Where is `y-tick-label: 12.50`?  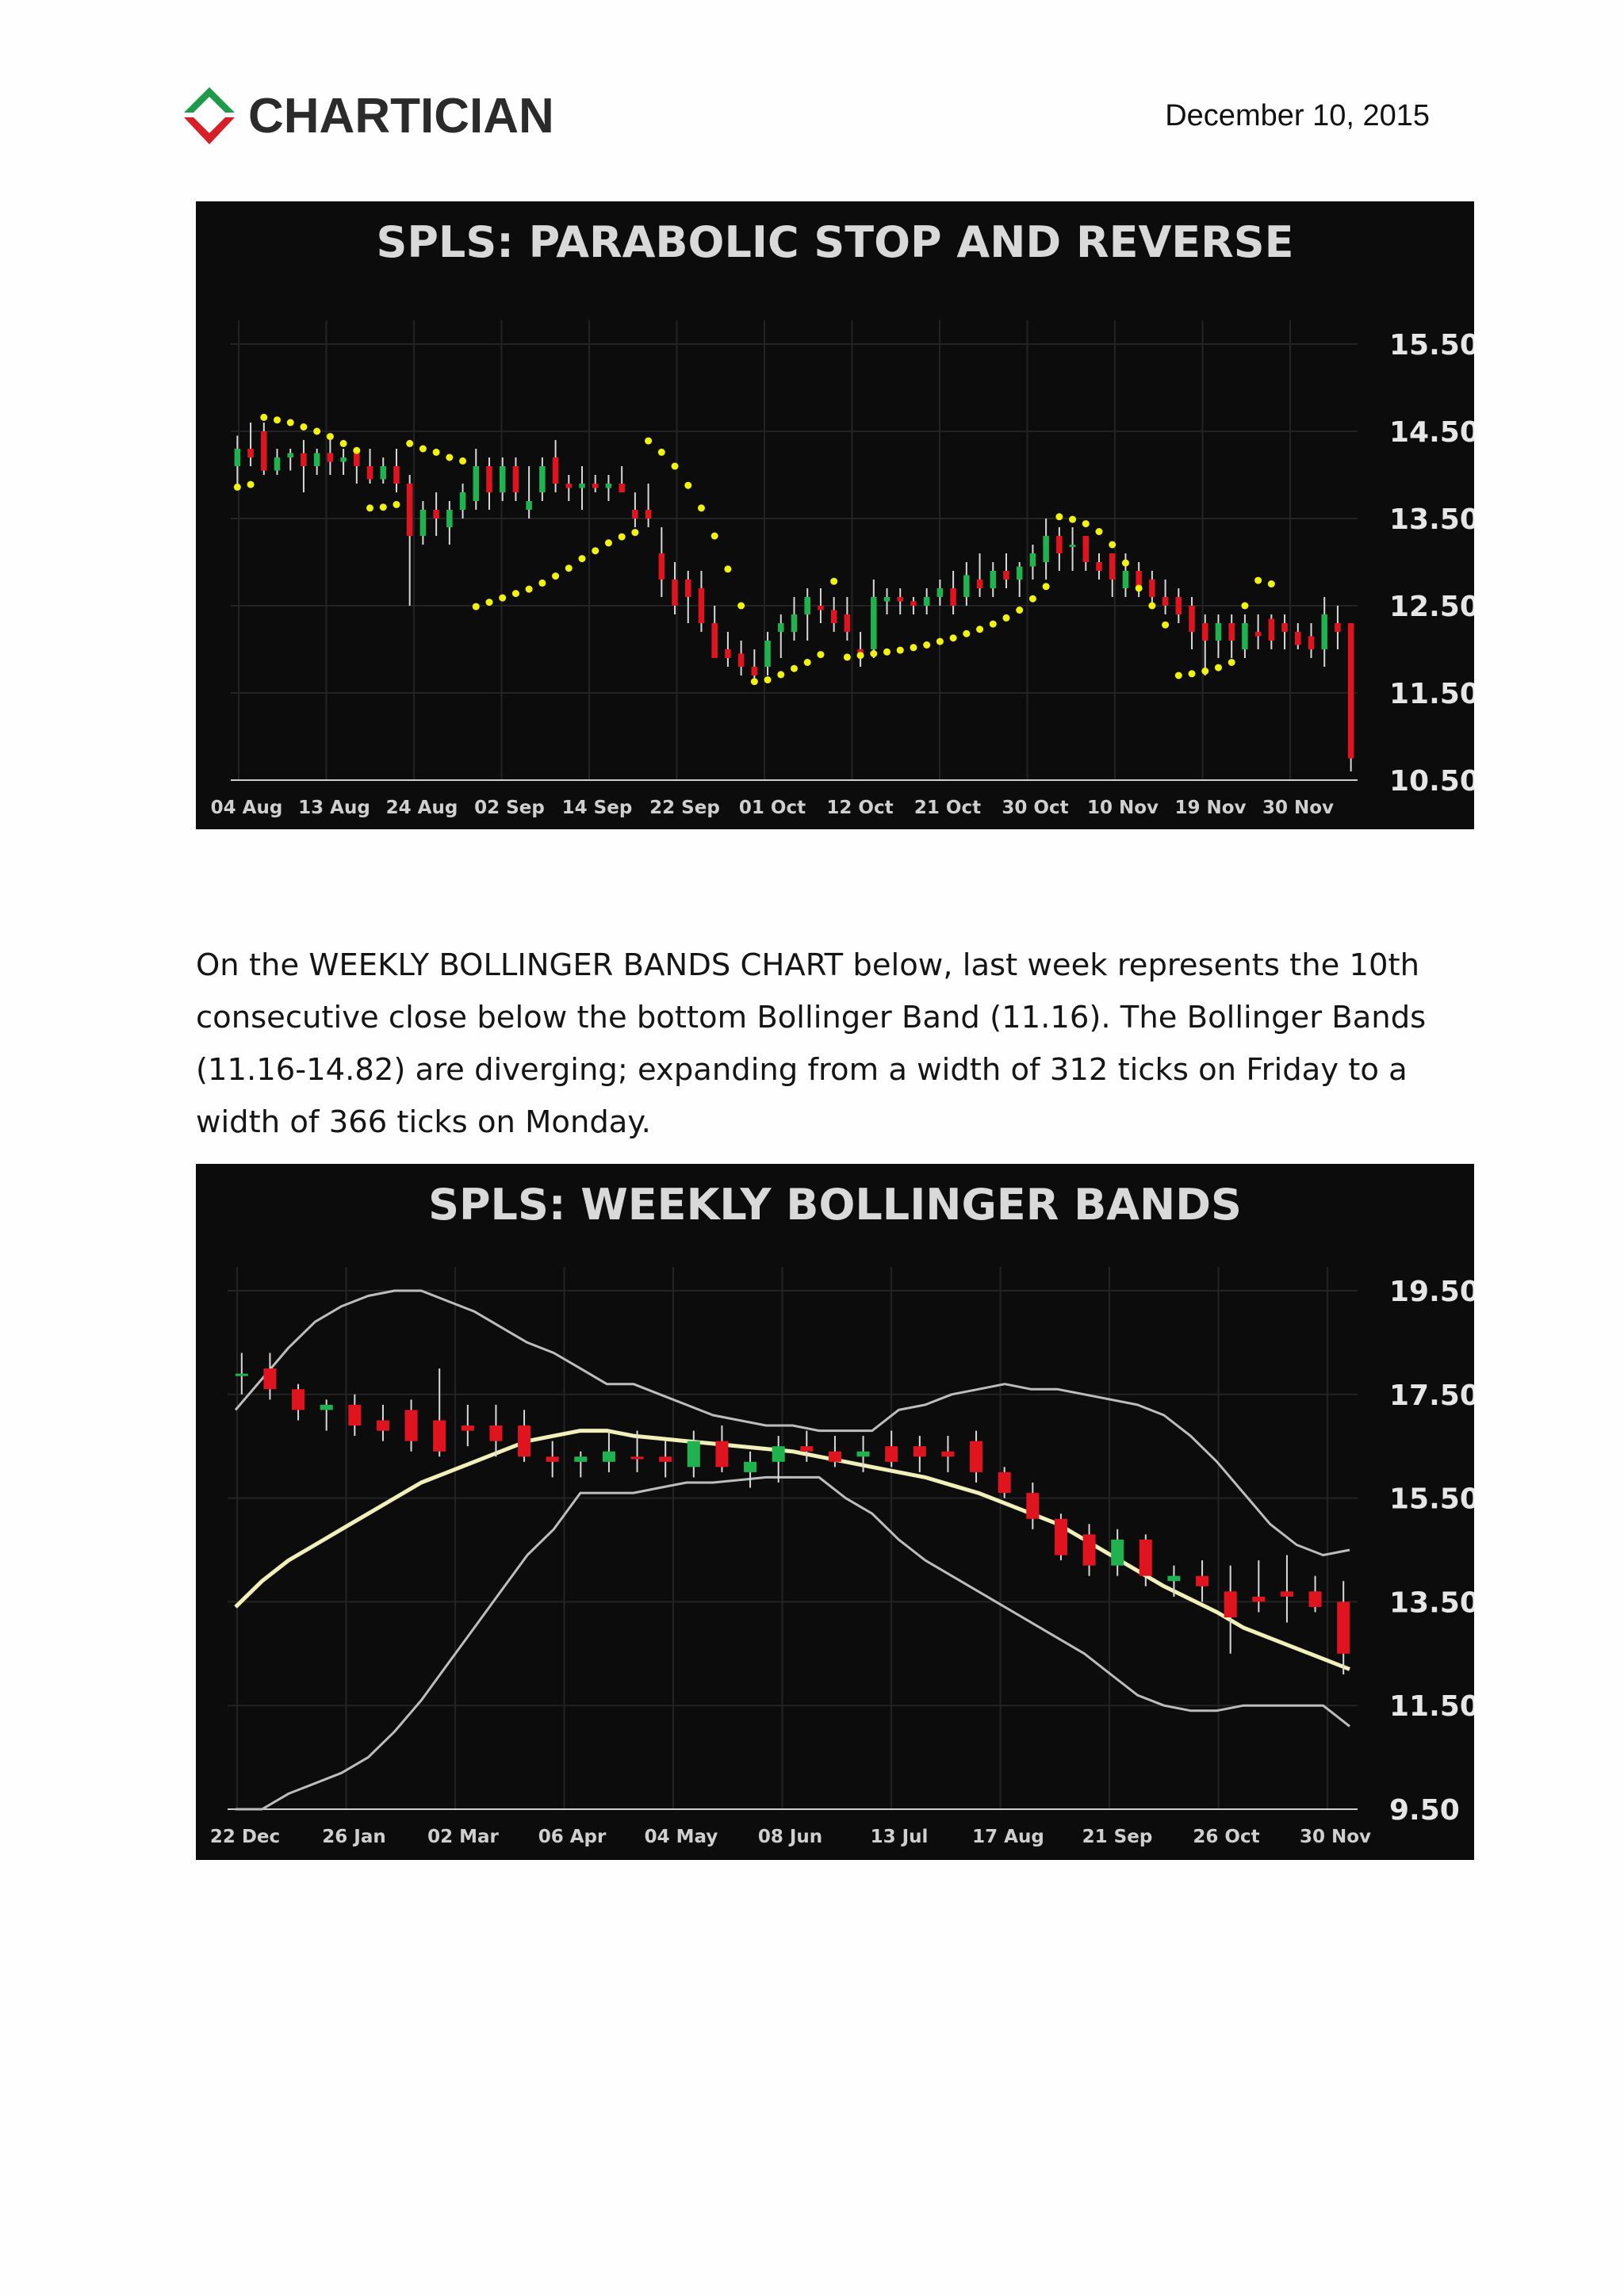 y-tick-label: 12.50 is located at coordinates (1431, 607).